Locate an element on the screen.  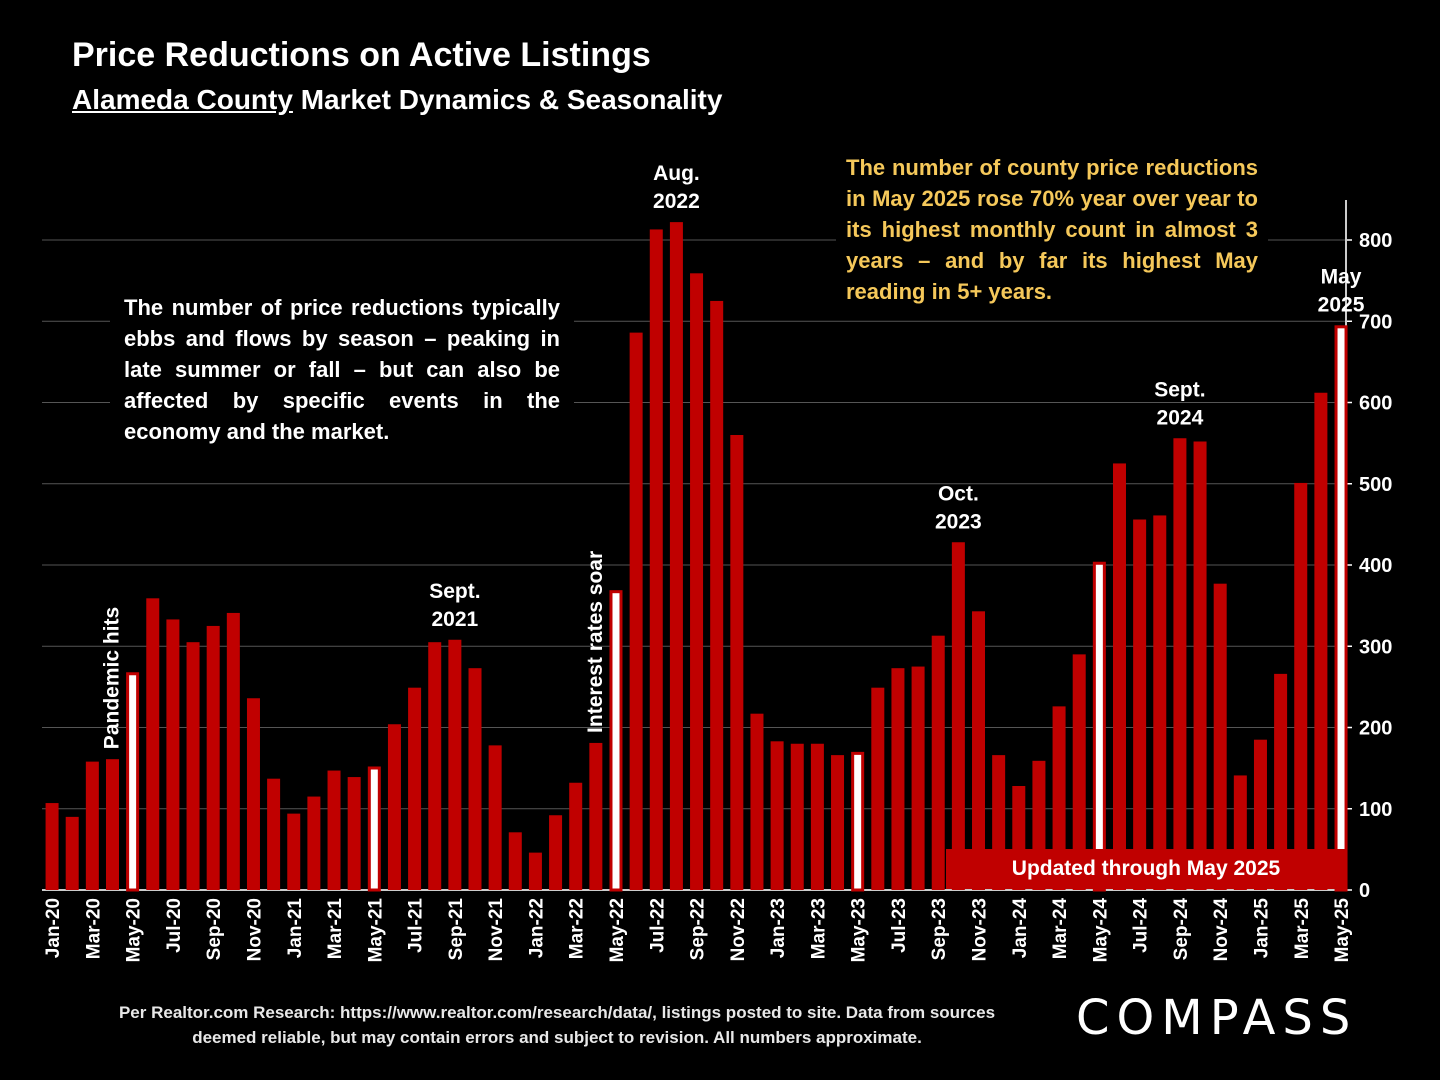
x-tick-label: Nov-23 is located at coordinates (980, 929).